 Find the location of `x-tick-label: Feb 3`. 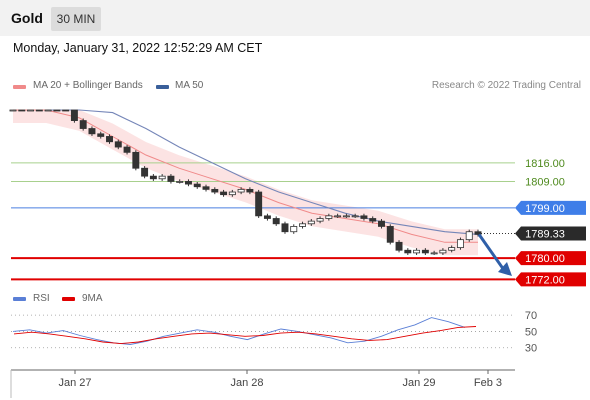

x-tick-label: Feb 3 is located at coordinates (488, 383).